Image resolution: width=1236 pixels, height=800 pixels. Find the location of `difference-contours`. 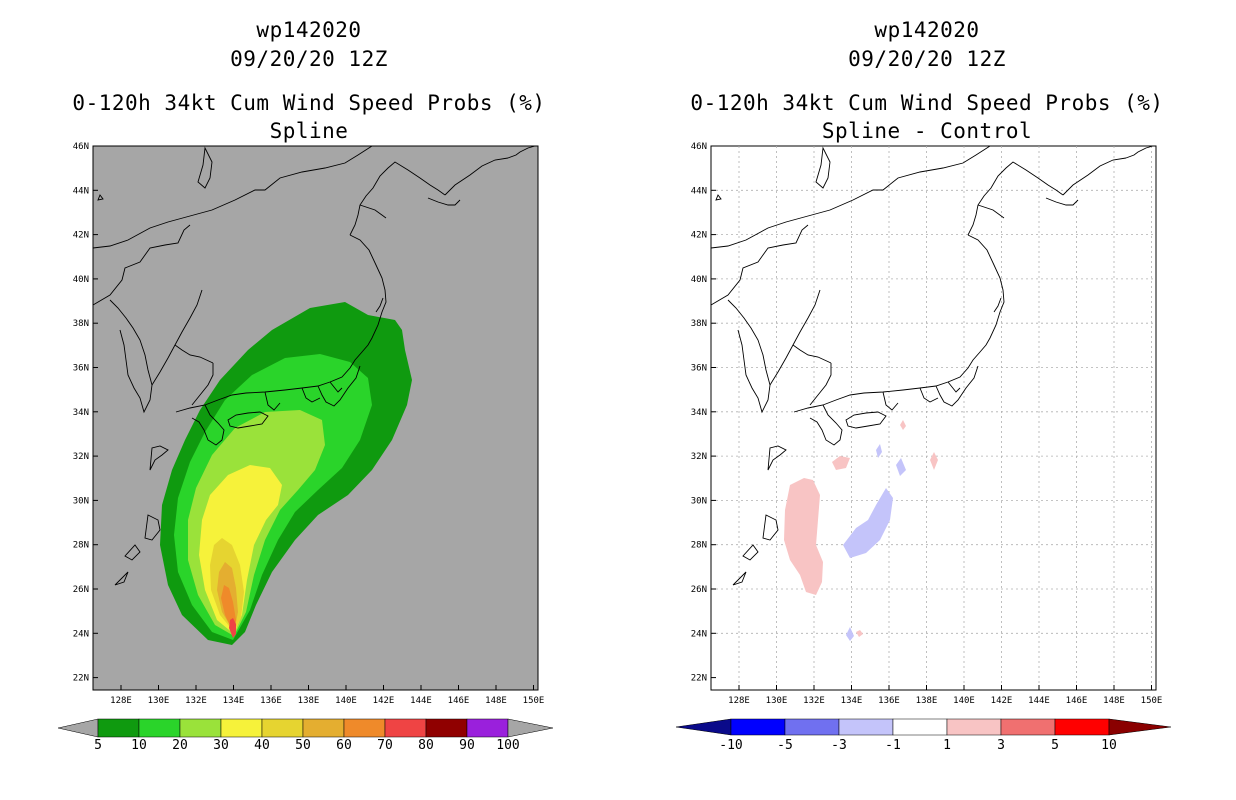

difference-contours is located at coordinates (861, 530).